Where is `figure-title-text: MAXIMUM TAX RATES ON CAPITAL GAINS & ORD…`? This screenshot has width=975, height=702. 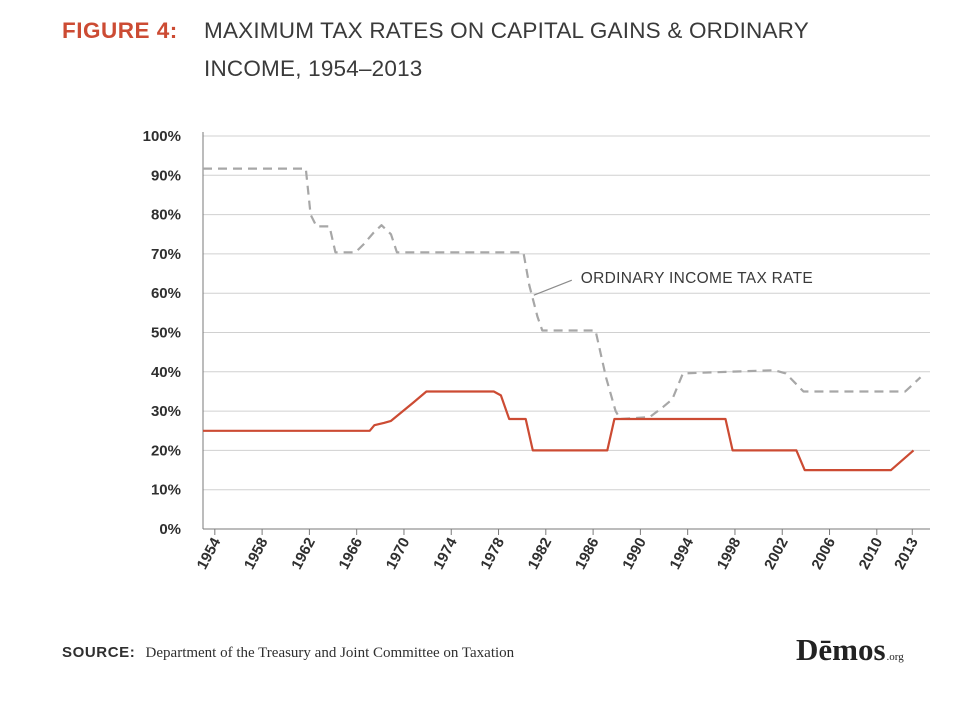
figure-title-text: MAXIMUM TAX RATES ON CAPITAL GAINS & ORD… is located at coordinates (554, 50).